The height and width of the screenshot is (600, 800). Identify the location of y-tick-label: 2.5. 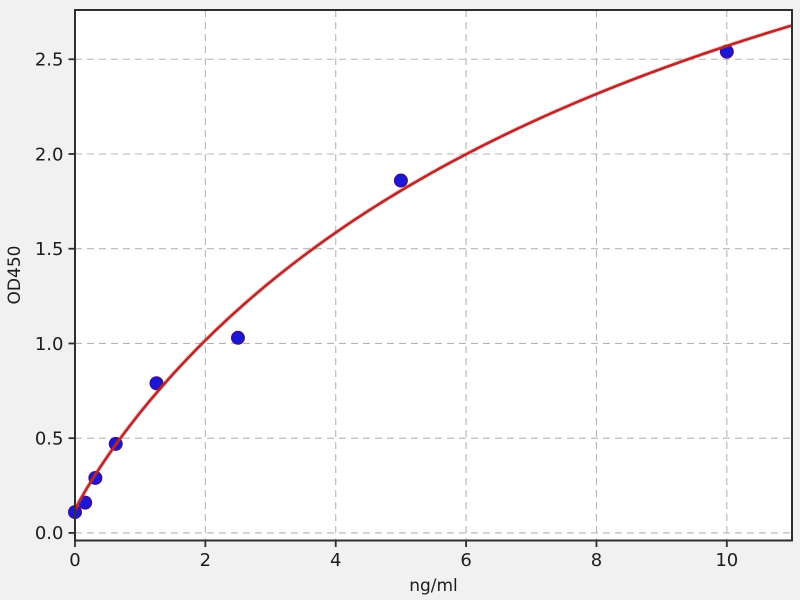
(49, 60).